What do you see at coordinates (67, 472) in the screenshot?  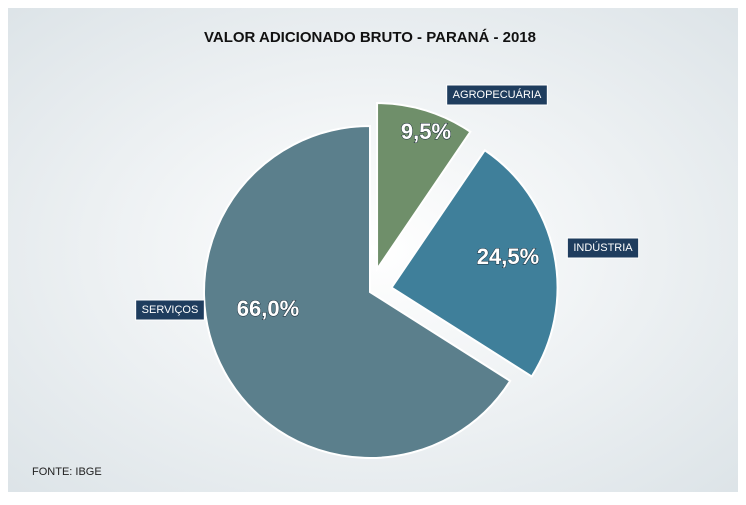 I see `source-note: FONTE: IBGE` at bounding box center [67, 472].